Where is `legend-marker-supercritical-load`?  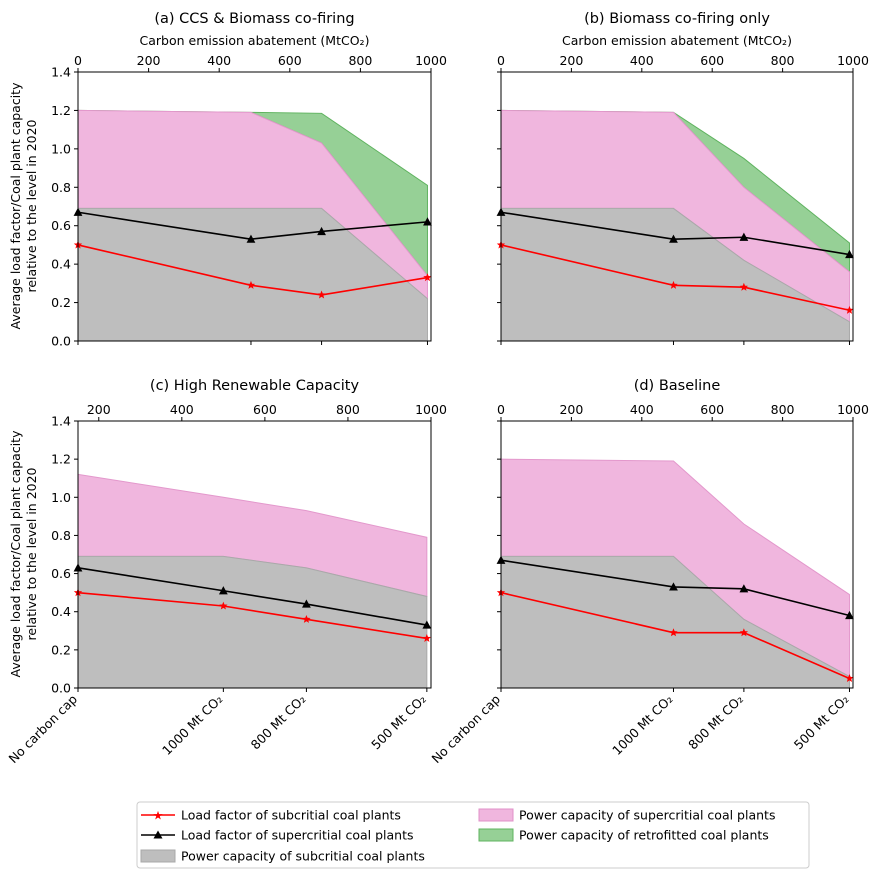
legend-marker-supercritical-load is located at coordinates (158, 834).